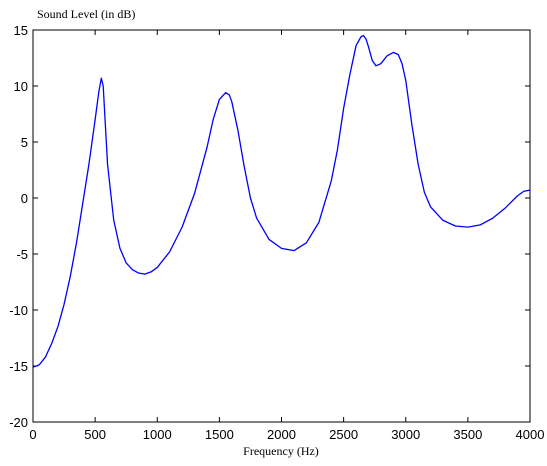 This screenshot has width=547, height=466. What do you see at coordinates (18, 422) in the screenshot?
I see `y-tick-label: -20` at bounding box center [18, 422].